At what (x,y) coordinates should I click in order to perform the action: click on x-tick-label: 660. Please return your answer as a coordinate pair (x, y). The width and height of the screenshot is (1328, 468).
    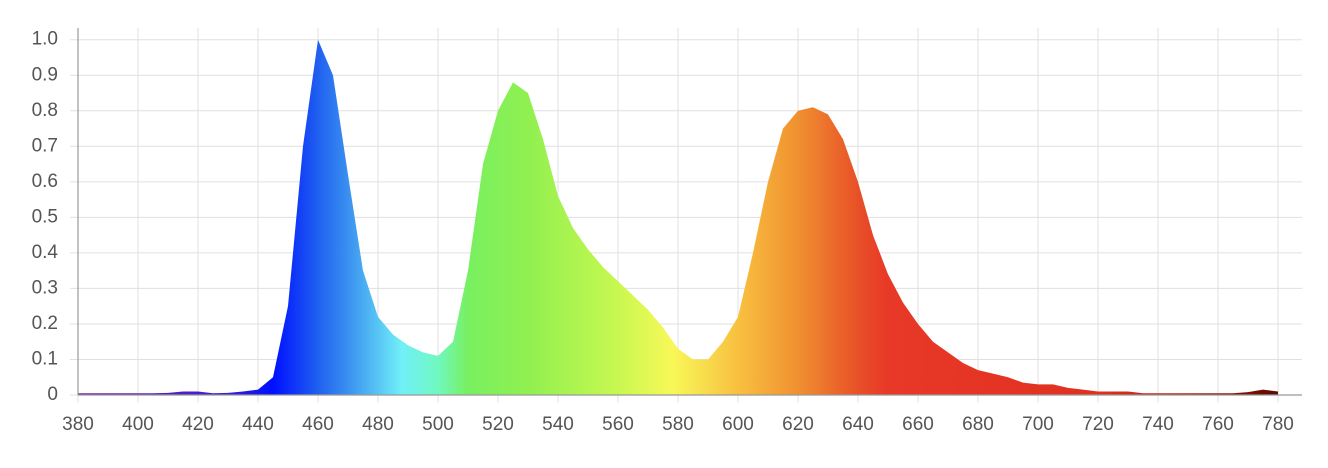
    Looking at the image, I should click on (918, 424).